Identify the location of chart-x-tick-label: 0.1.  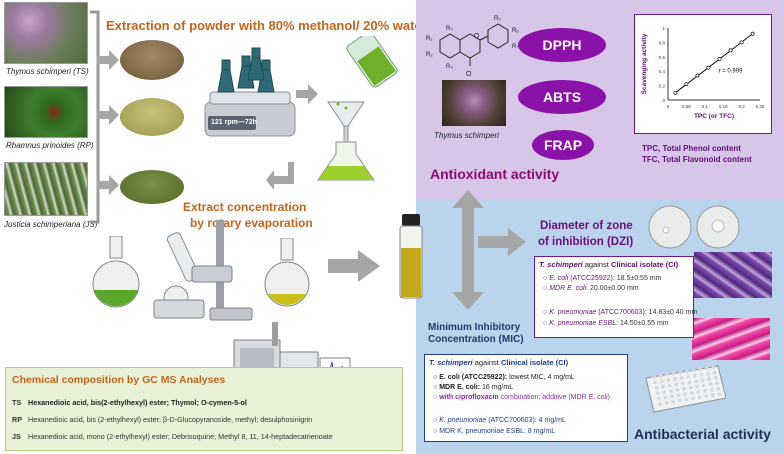
(705, 106).